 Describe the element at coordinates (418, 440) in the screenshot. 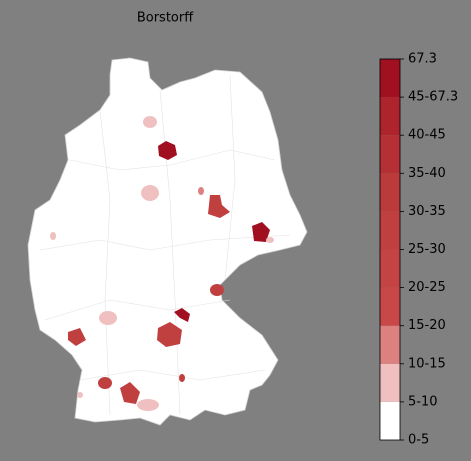

I see `colorbar-label: 0-5` at that location.